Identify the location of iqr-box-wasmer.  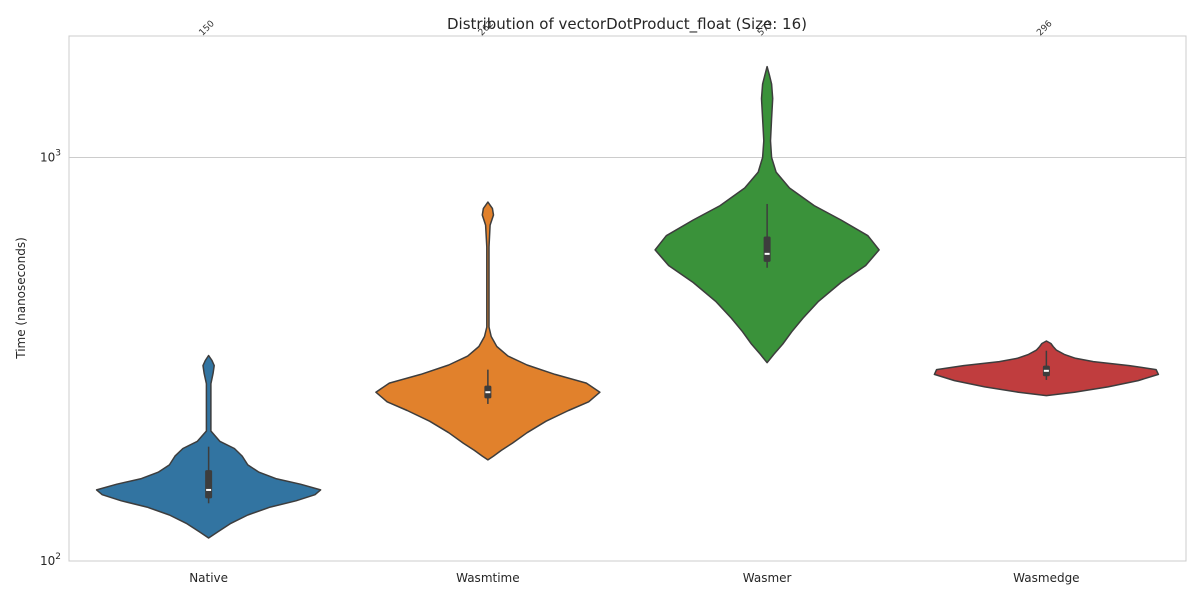
(767, 249).